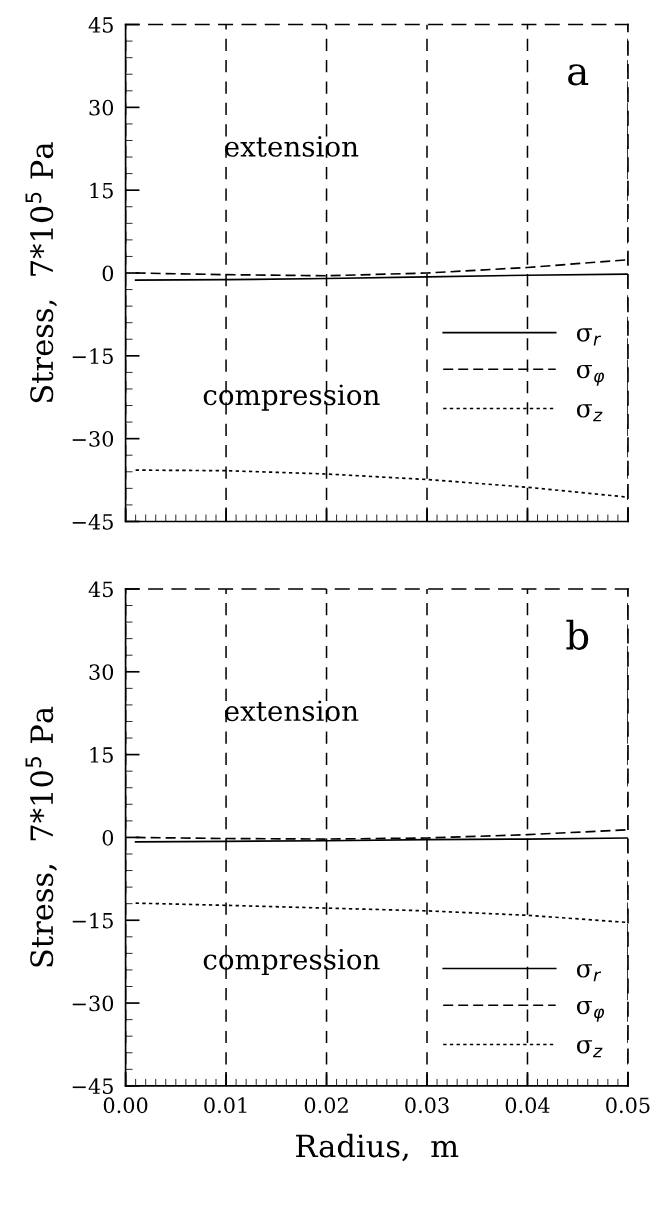 The height and width of the screenshot is (1227, 661). Describe the element at coordinates (577, 634) in the screenshot. I see `annotation: b` at that location.